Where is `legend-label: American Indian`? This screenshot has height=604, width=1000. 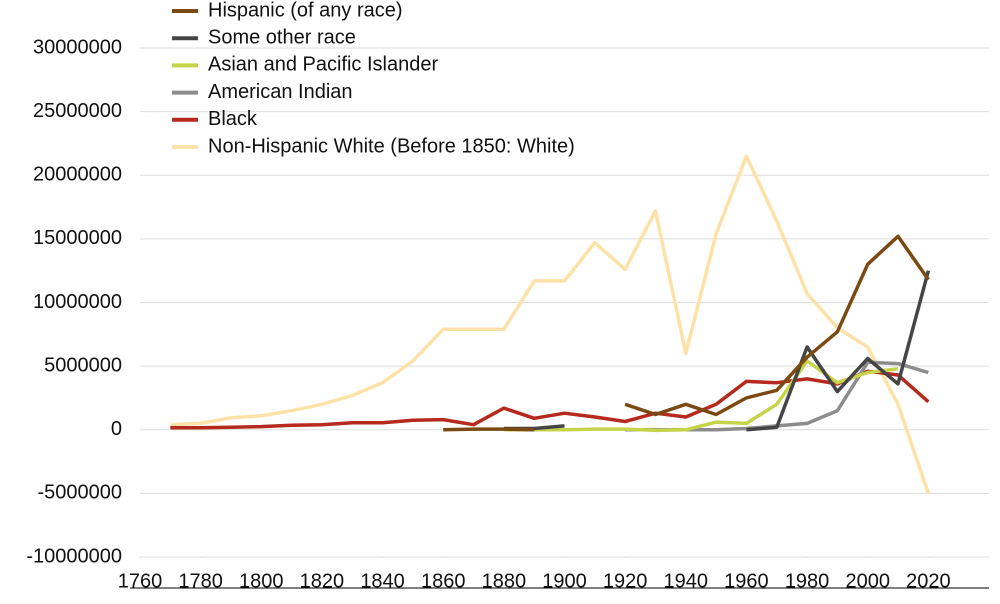
legend-label: American Indian is located at coordinates (280, 92).